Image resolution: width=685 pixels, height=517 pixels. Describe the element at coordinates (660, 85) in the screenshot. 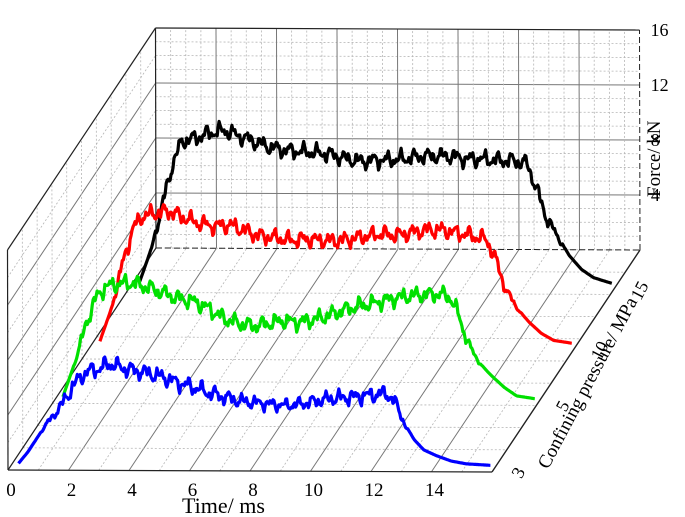

I see `z-tick-label: 12` at that location.